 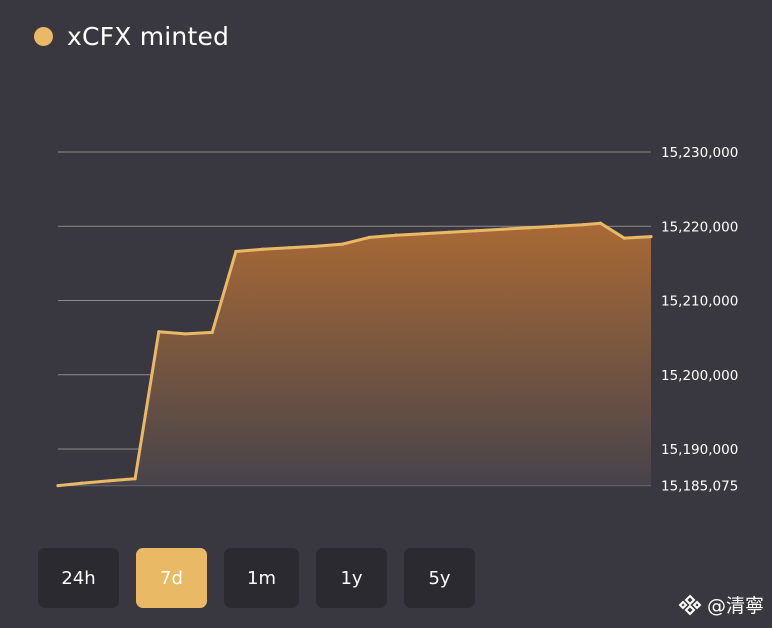 I want to click on chart-legend: xCFX minted, so click(x=131, y=36).